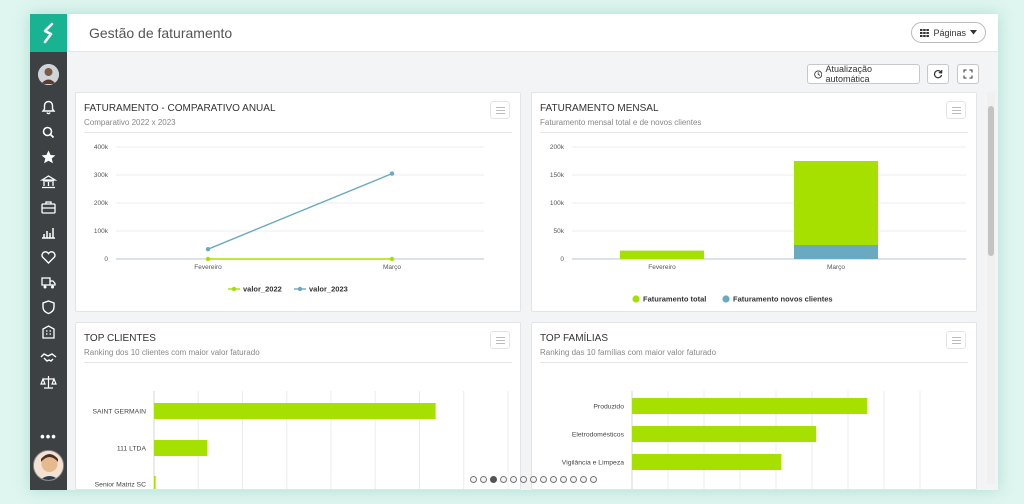  I want to click on legend-item: Faturamento total, so click(669, 299).